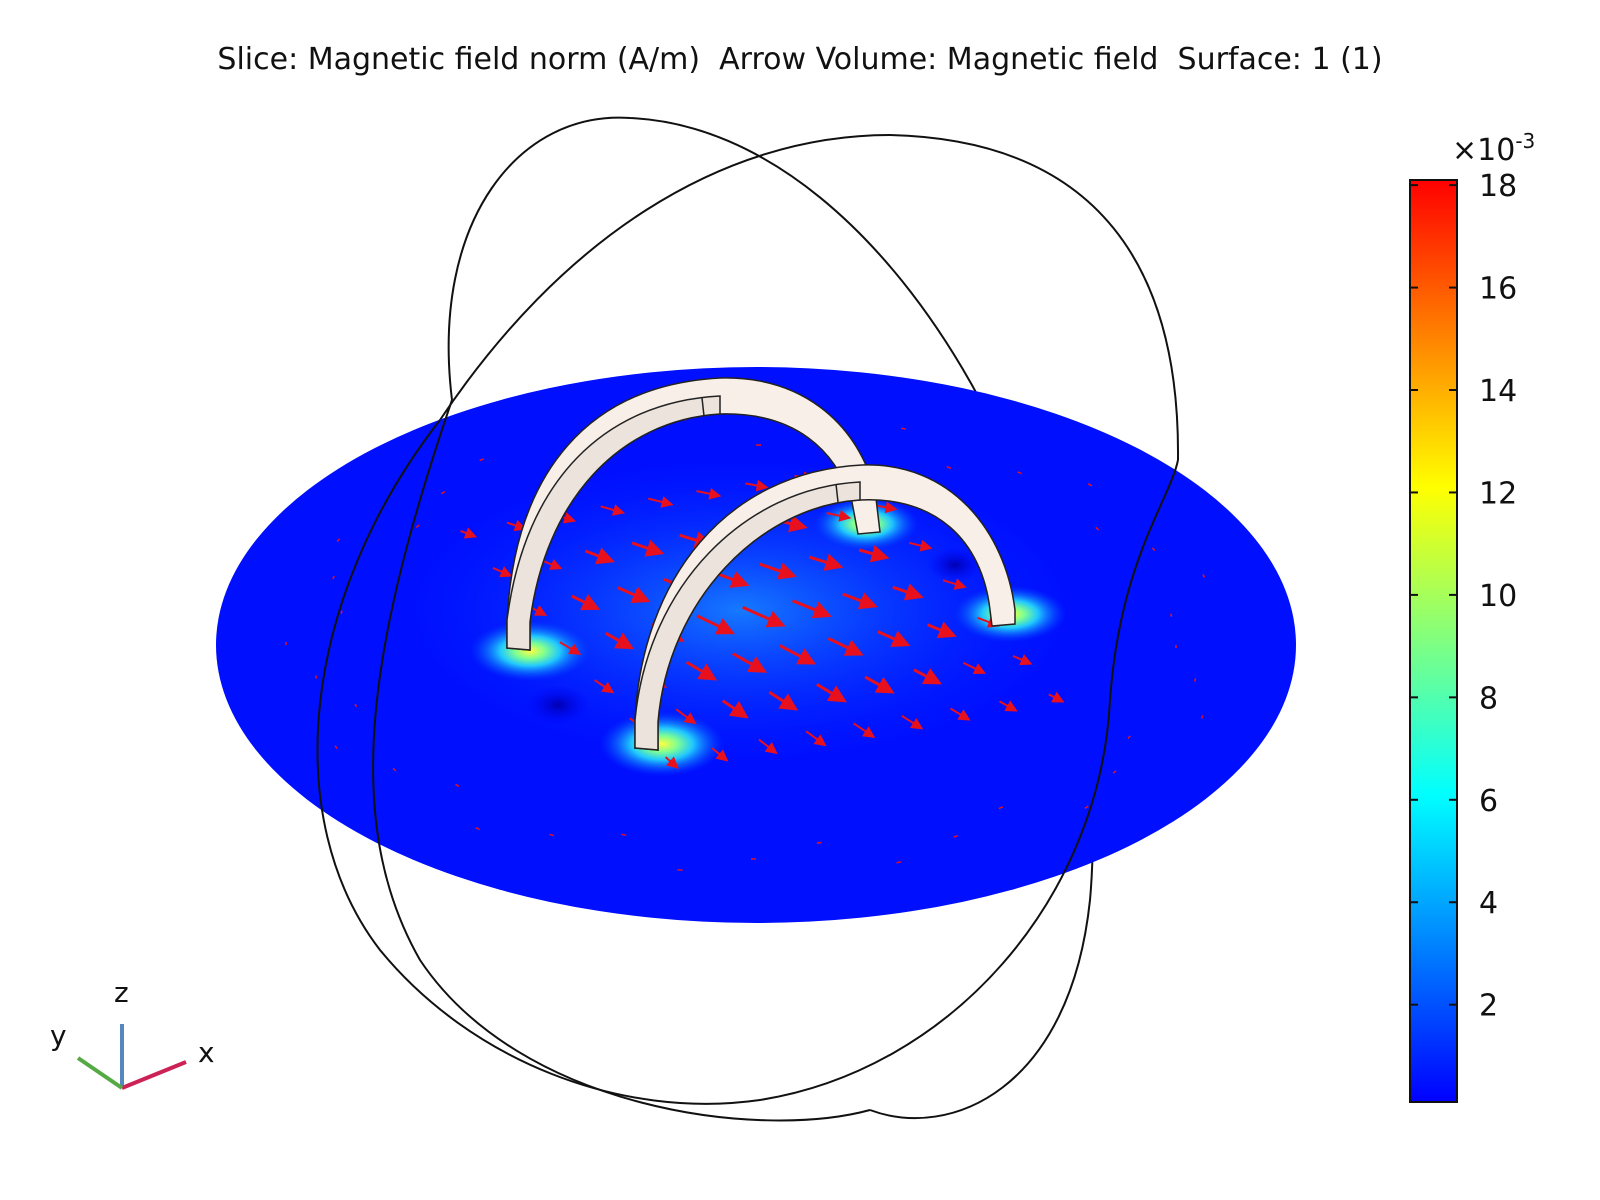  What do you see at coordinates (1498, 289) in the screenshot?
I see `colorbar-tick-label: 16` at bounding box center [1498, 289].